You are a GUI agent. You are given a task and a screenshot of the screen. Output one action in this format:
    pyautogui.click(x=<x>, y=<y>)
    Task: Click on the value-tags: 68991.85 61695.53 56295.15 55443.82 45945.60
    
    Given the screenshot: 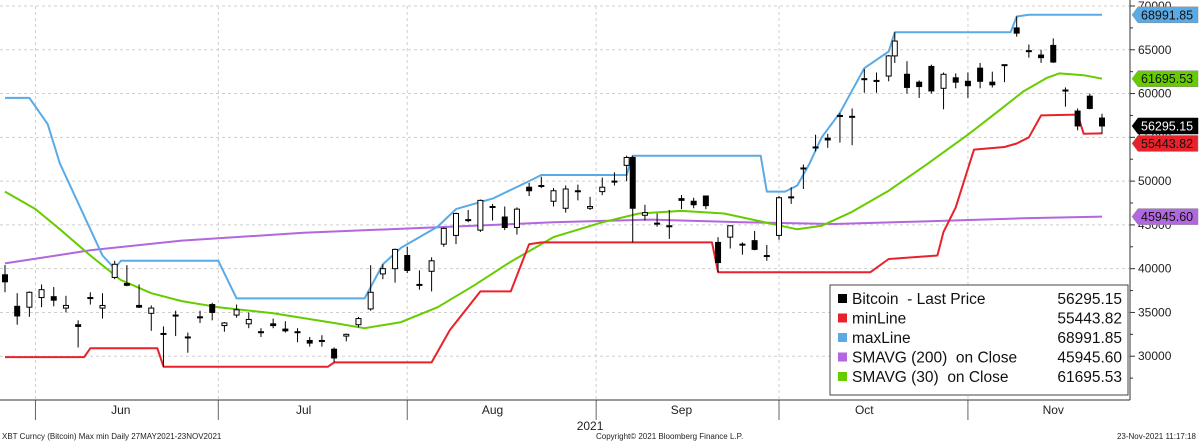 What is the action you would take?
    pyautogui.click(x=1165, y=115)
    